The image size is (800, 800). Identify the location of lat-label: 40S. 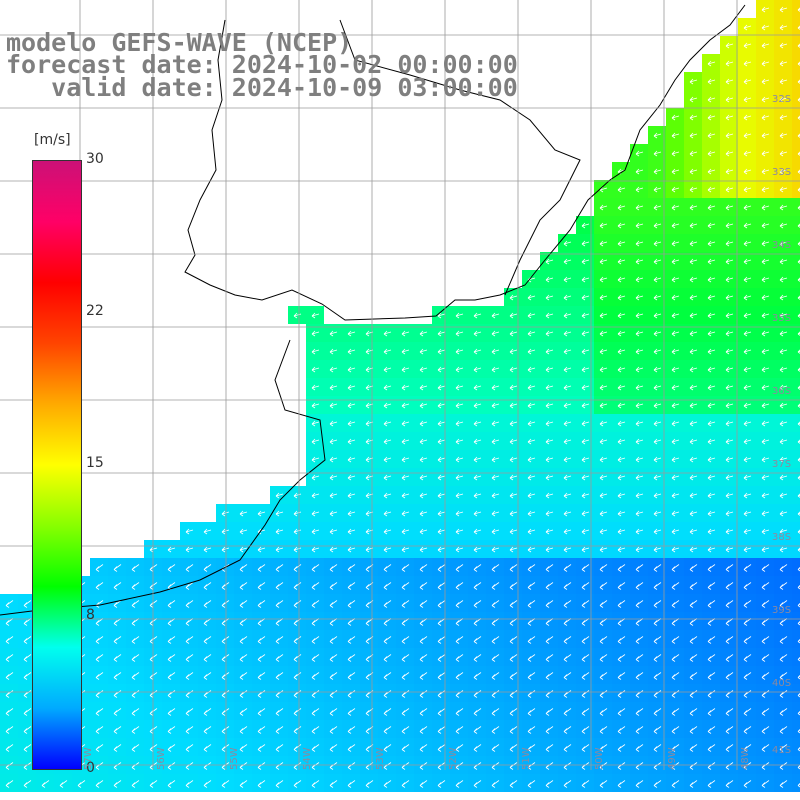
(782, 683).